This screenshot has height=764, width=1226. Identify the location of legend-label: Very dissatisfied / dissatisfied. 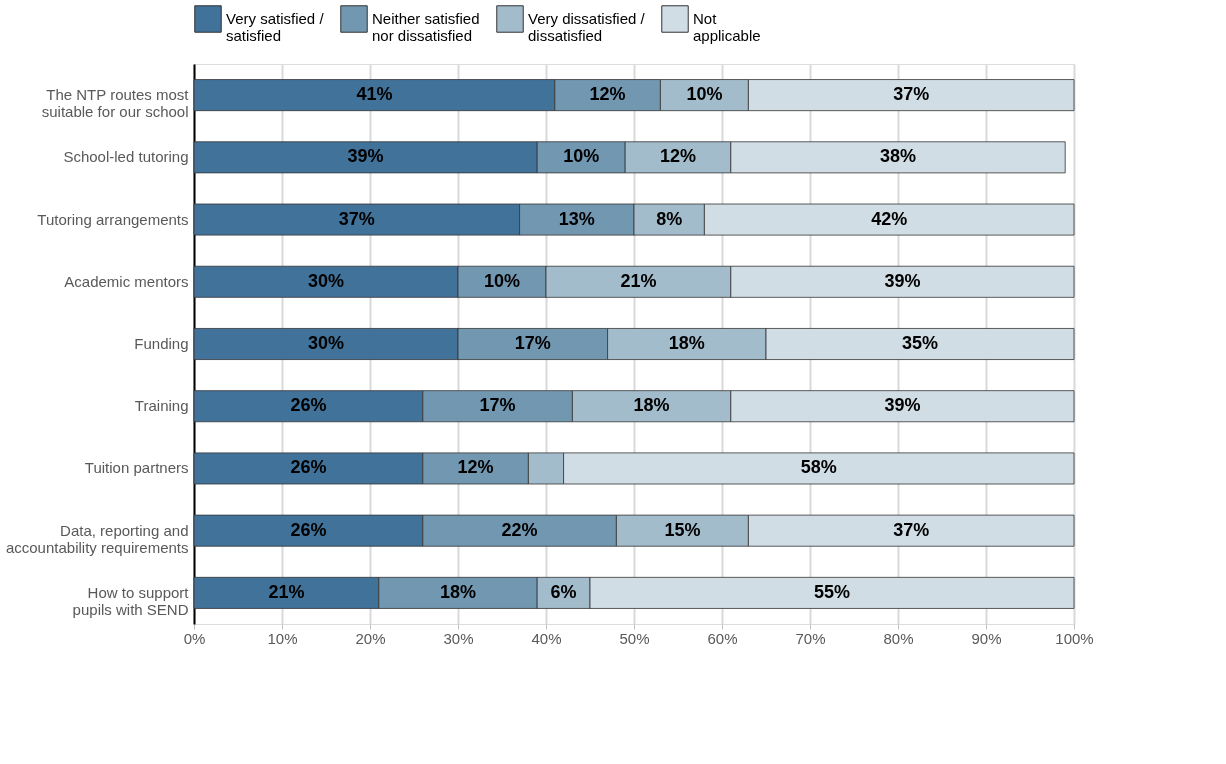
(587, 27).